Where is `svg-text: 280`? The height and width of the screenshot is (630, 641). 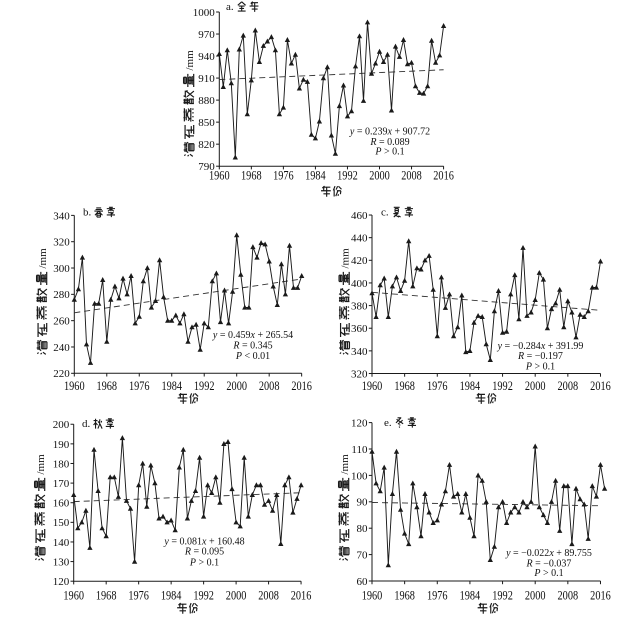 svg-text: 280 is located at coordinates (61, 295).